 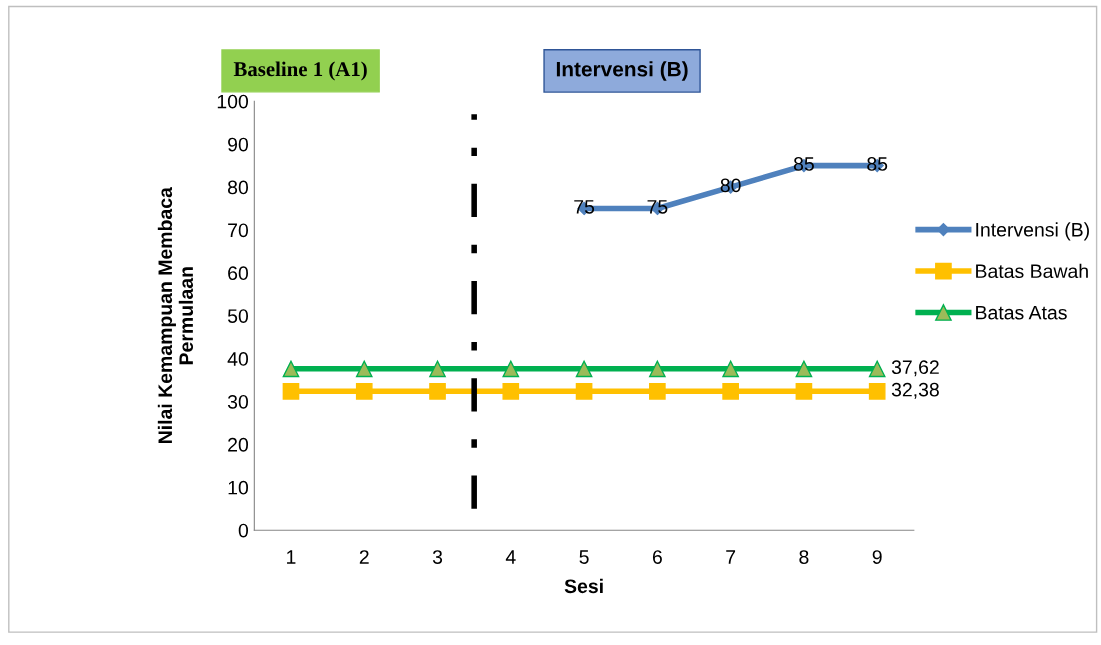 I want to click on legend-label: Batas Bawah, so click(x=1032, y=271).